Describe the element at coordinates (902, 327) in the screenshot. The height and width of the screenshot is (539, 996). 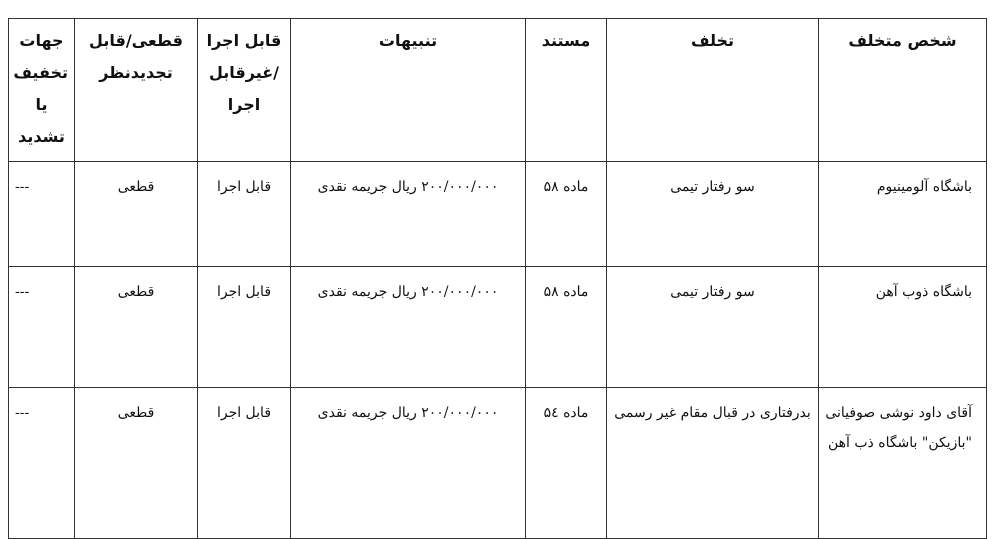
I see `cell-offender: باشگاه ذوب آهن` at that location.